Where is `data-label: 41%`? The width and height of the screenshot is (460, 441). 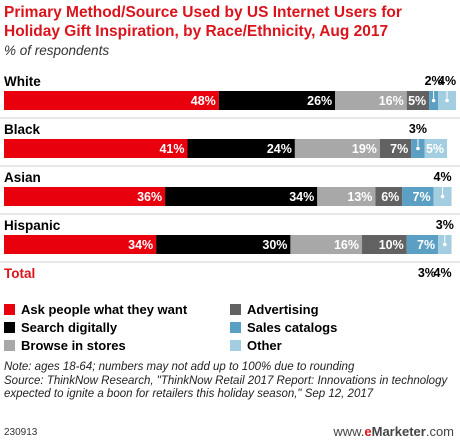 data-label: 41% is located at coordinates (171, 149).